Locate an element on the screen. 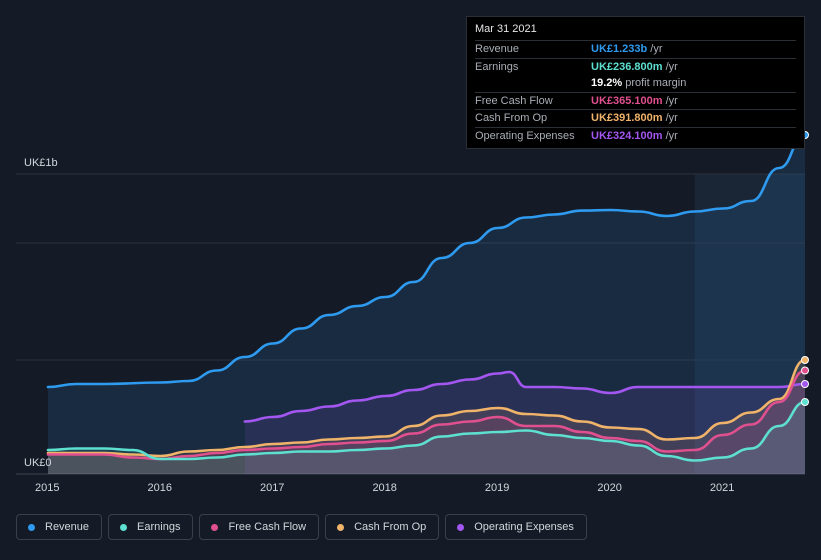 This screenshot has height=560, width=821. tooltip-date: Mar 31 2021 is located at coordinates (506, 29).